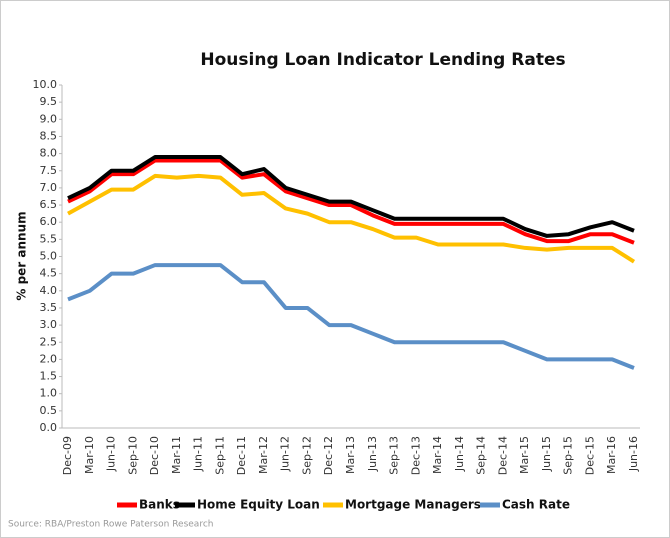  What do you see at coordinates (589, 455) in the screenshot?
I see `x-tick-label: Dec-15` at bounding box center [589, 455].